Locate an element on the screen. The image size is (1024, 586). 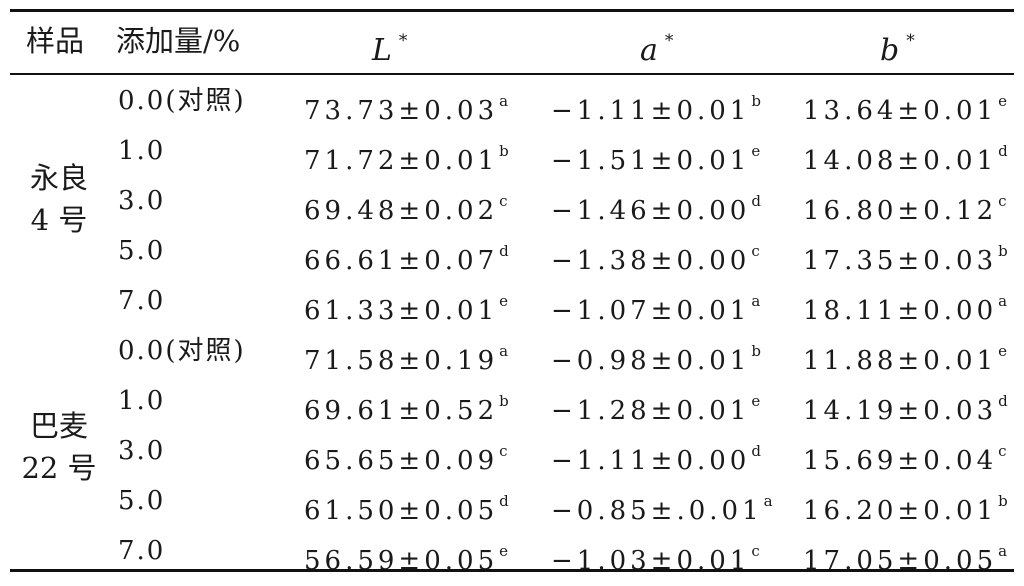
l-value-cell: 71.72±0.01b is located at coordinates (406, 156).